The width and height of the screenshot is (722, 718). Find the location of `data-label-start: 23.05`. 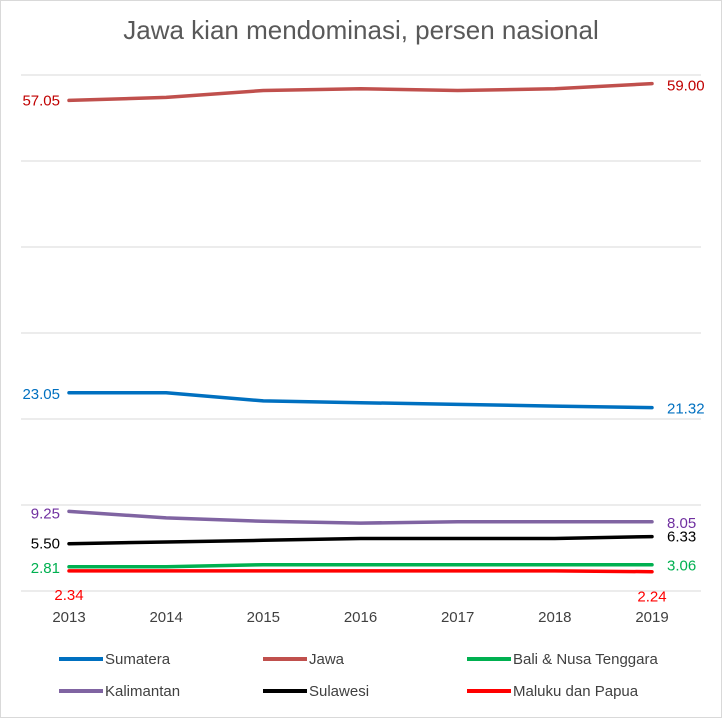

data-label-start: 23.05 is located at coordinates (41, 394).